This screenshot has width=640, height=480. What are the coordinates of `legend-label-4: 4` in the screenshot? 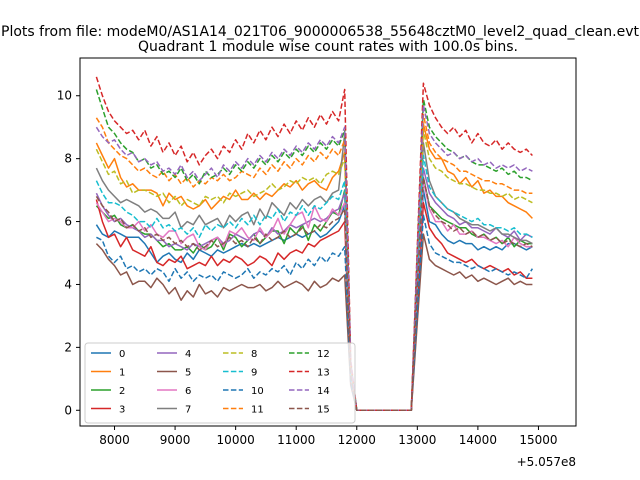 It's located at (188, 354).